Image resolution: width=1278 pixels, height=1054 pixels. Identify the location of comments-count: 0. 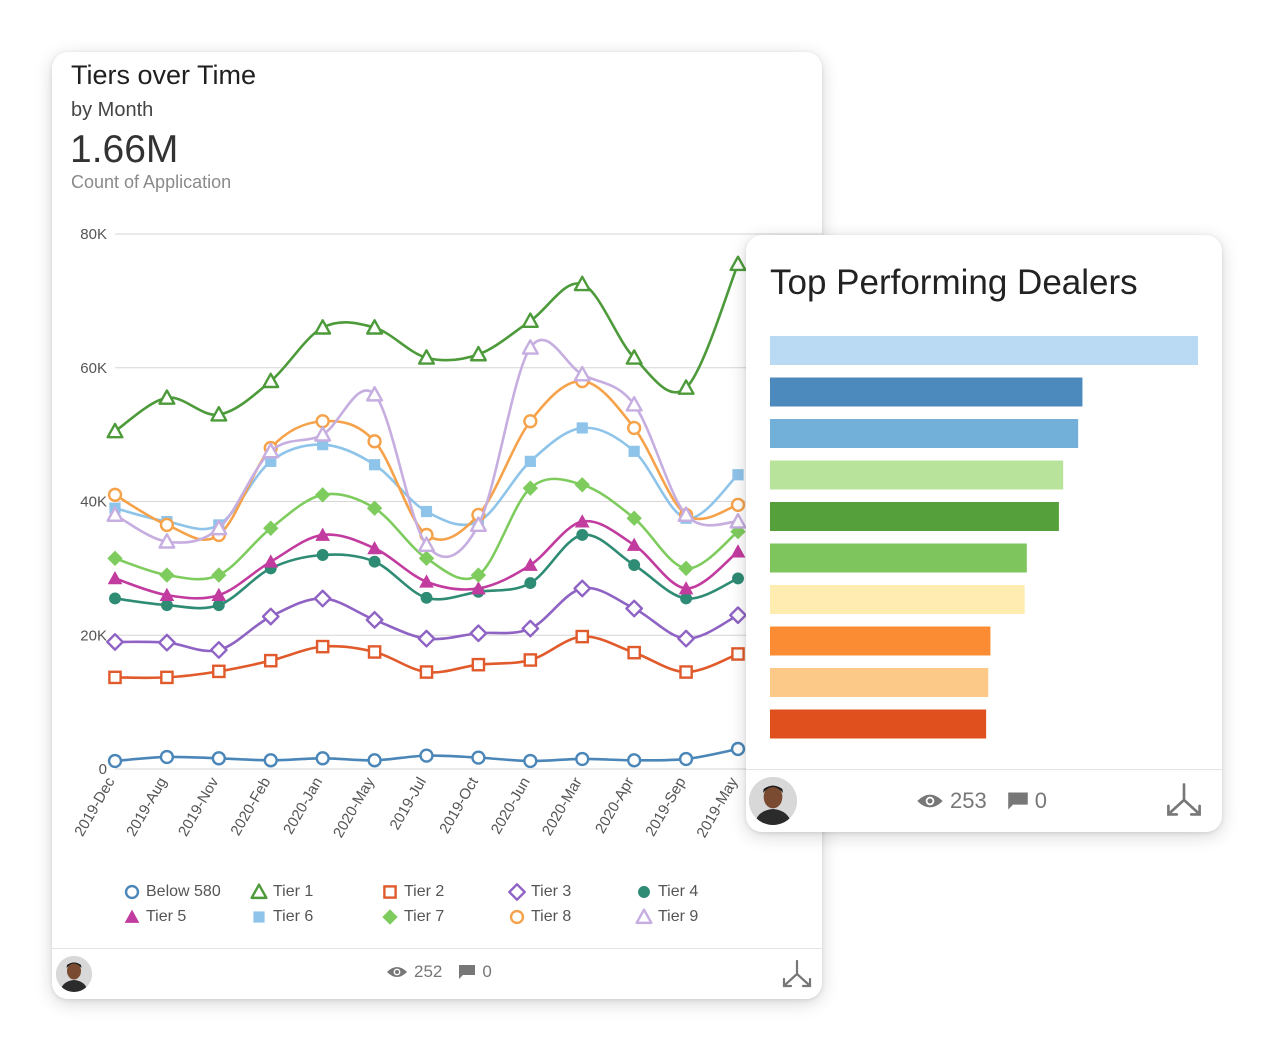
(487, 971).